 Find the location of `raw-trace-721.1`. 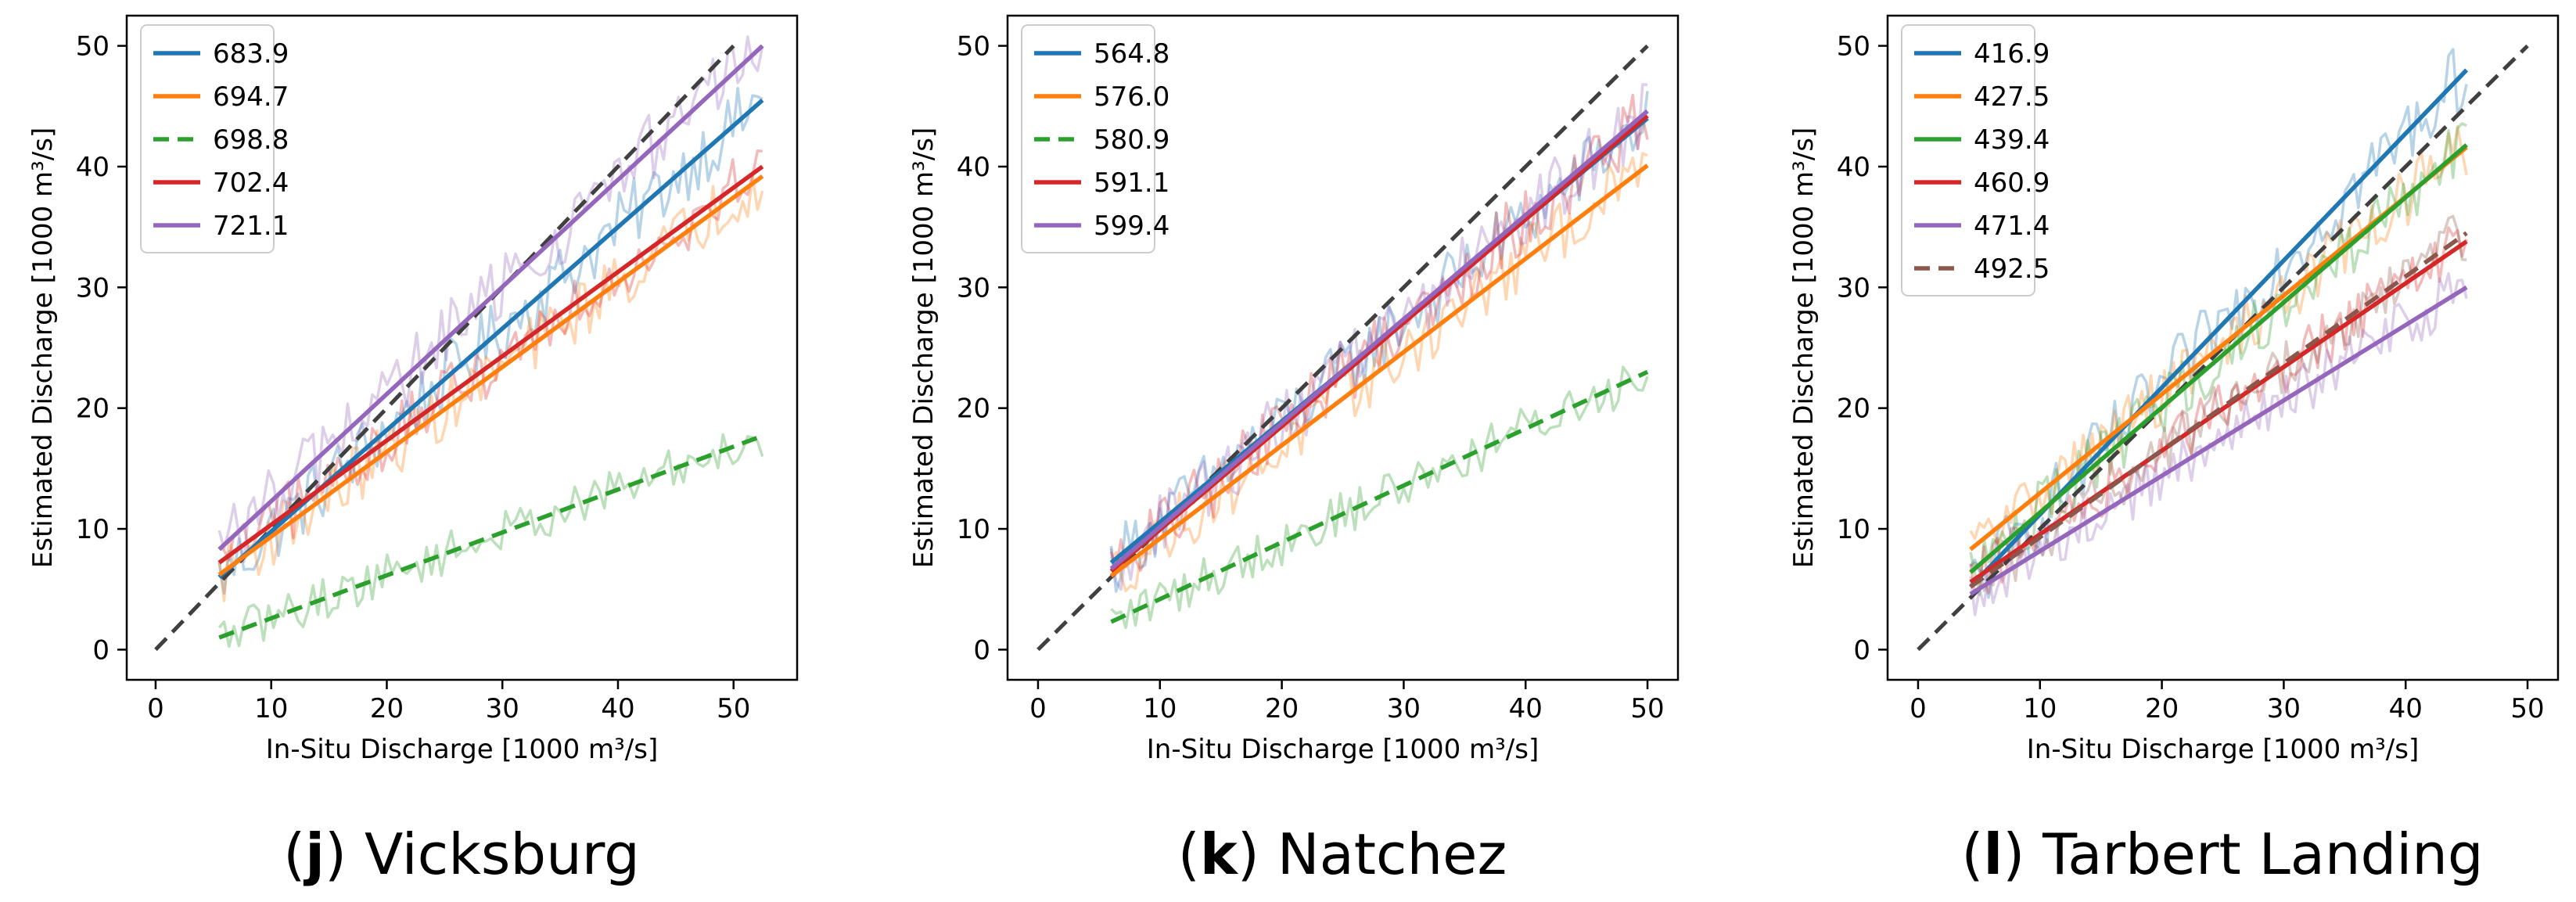

raw-trace-721.1 is located at coordinates (490, 299).